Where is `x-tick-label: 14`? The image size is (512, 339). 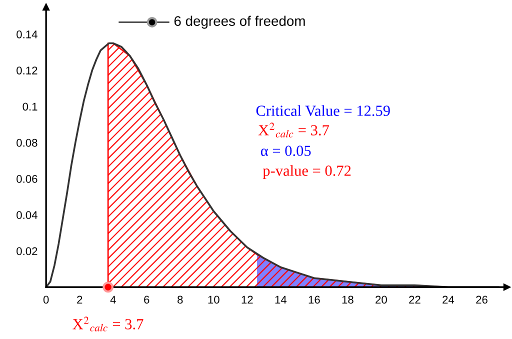 x-tick-label: 14 is located at coordinates (281, 300).